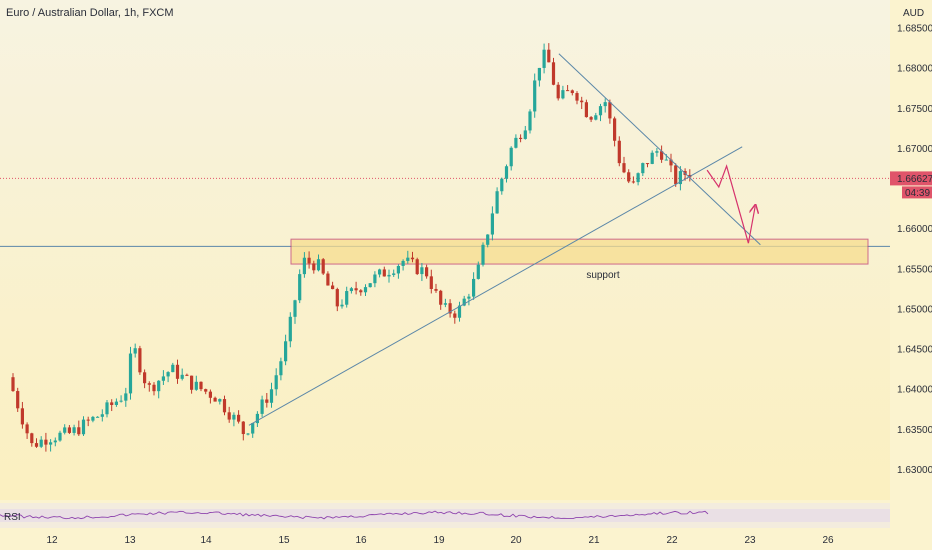 This screenshot has height=550, width=932. I want to click on time-axis: 12 13 14 15 16 19 20 21 22 23 26, so click(440, 540).